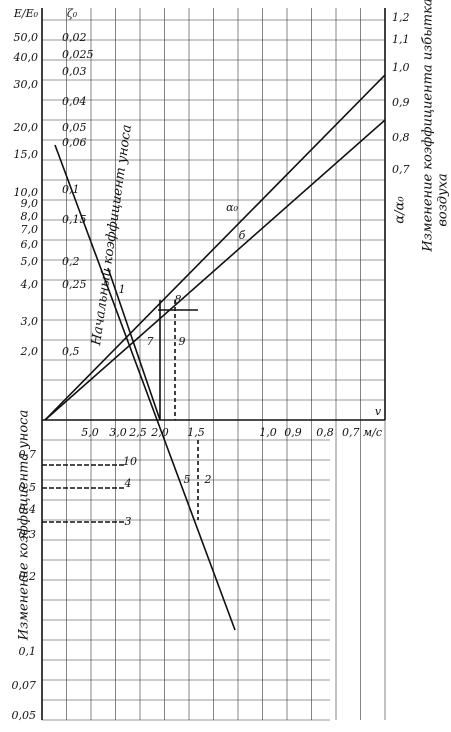 The width and height of the screenshot is (451, 732). I want to click on scale-label: 40,0, so click(26, 57).